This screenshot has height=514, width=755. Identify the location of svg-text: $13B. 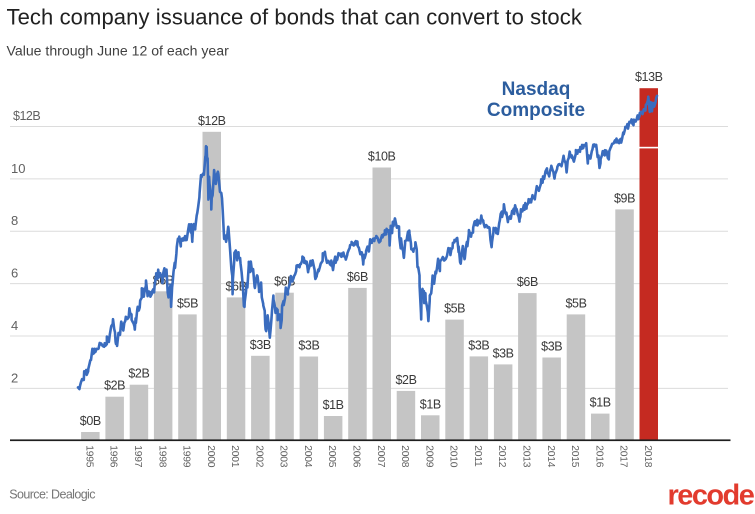
(649, 77).